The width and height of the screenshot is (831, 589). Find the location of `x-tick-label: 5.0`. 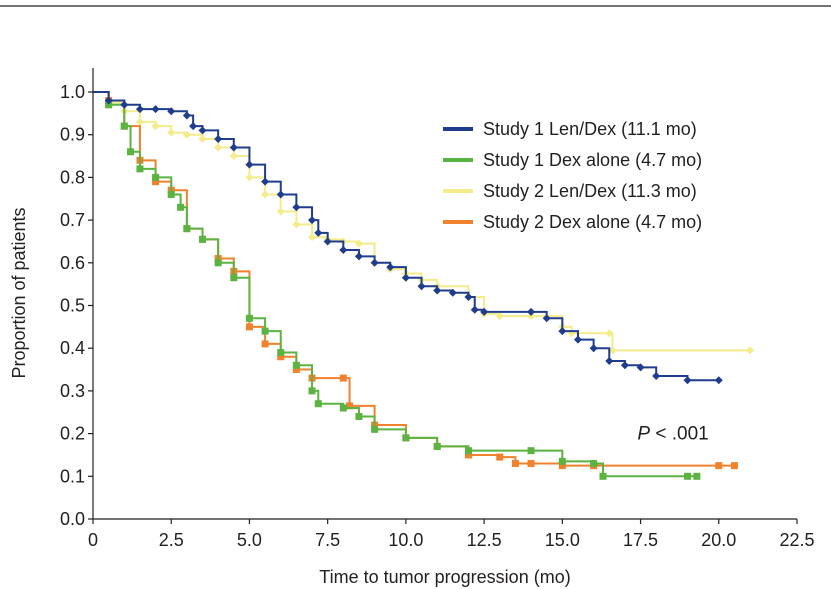

x-tick-label: 5.0 is located at coordinates (249, 540).